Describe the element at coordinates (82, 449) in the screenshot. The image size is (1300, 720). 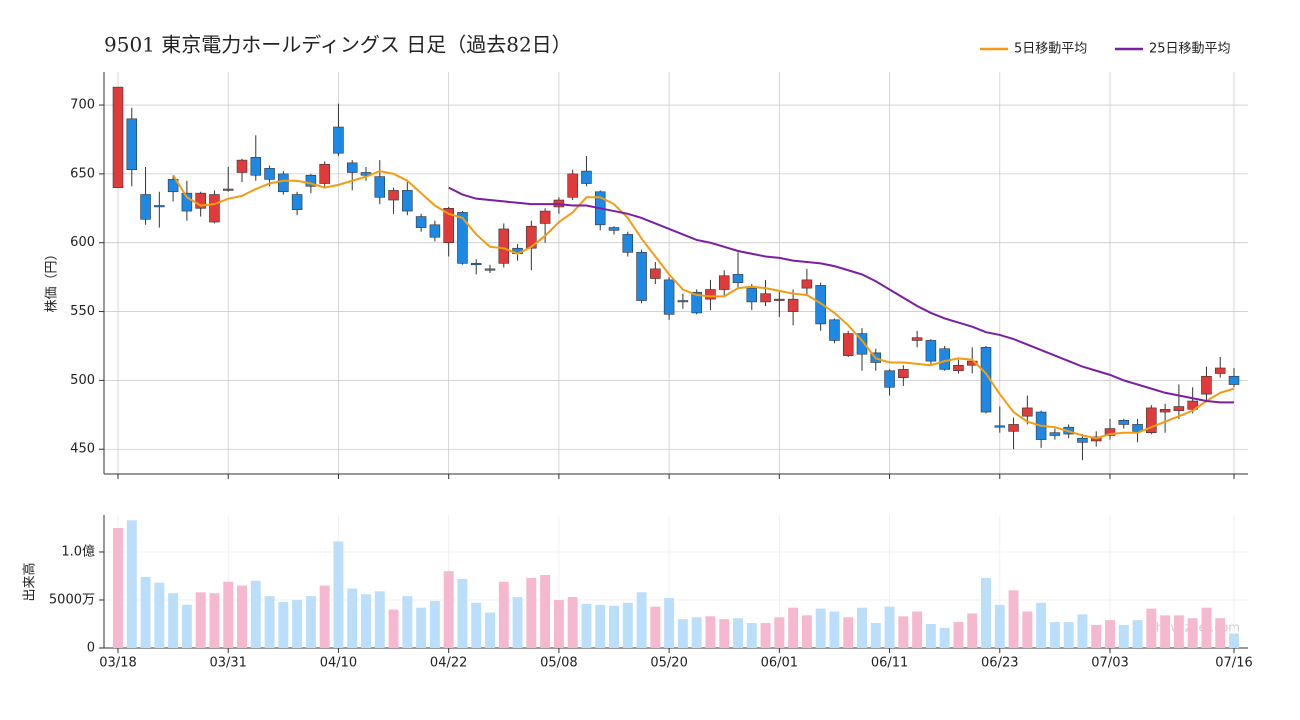
I see `y-tick-label: 450` at that location.